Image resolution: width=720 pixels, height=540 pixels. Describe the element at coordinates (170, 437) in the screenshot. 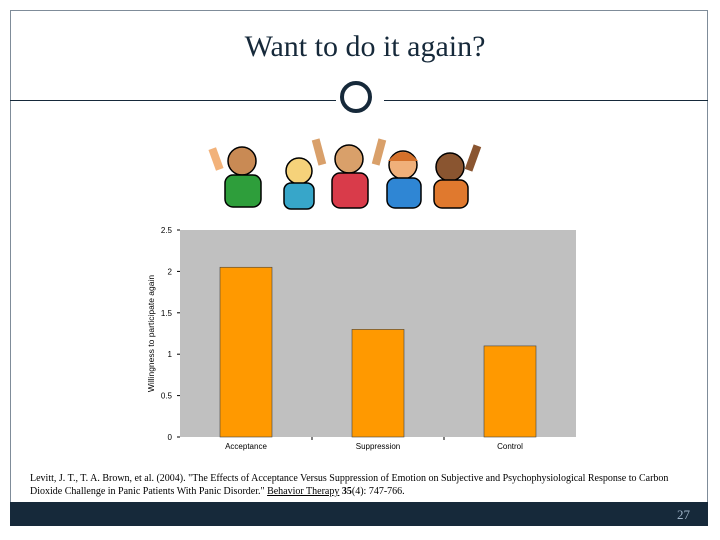

I see `y-tick-label: 0` at that location.